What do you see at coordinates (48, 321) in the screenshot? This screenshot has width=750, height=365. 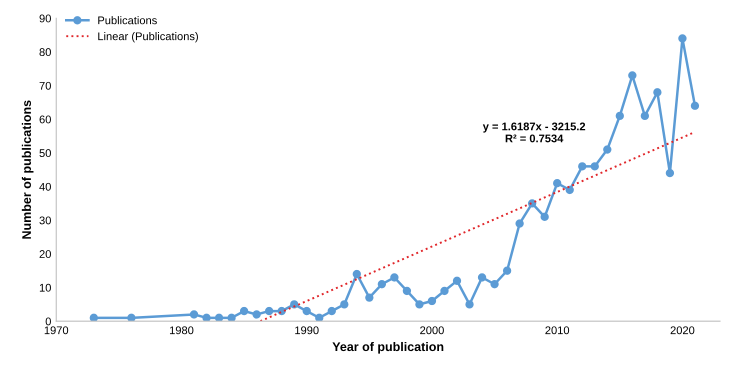 I see `y-tick-label: 0` at bounding box center [48, 321].